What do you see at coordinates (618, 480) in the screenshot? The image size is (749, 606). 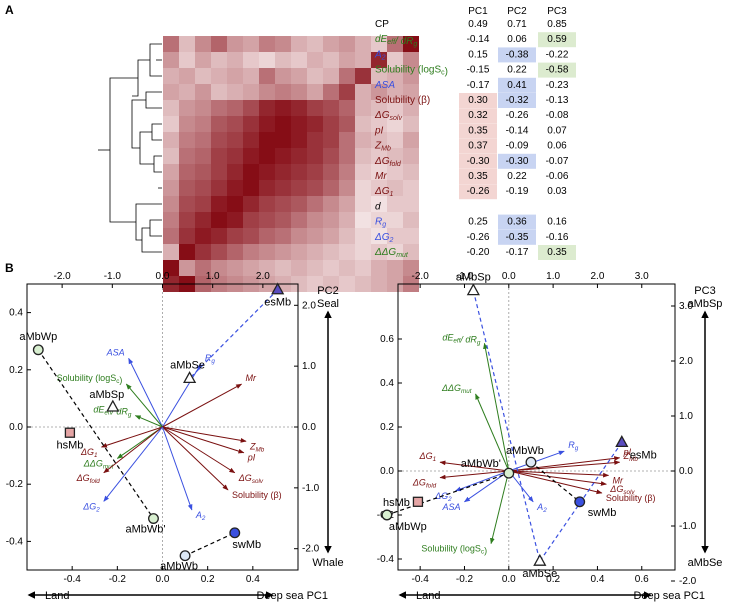 I see `vector-label: Mr` at bounding box center [618, 480].